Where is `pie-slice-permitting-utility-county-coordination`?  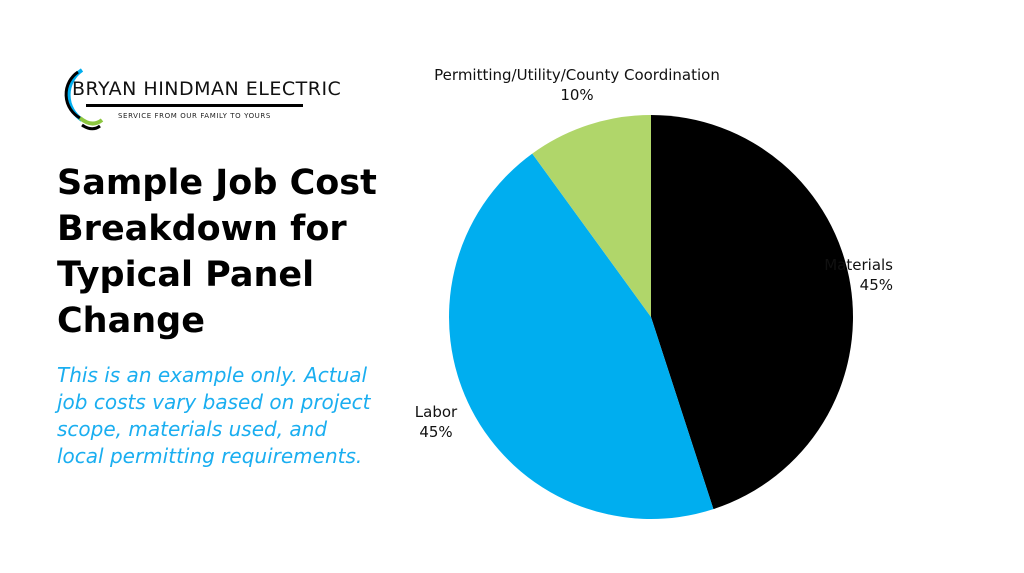 pie-slice-permitting-utility-county-coordination is located at coordinates (591, 216).